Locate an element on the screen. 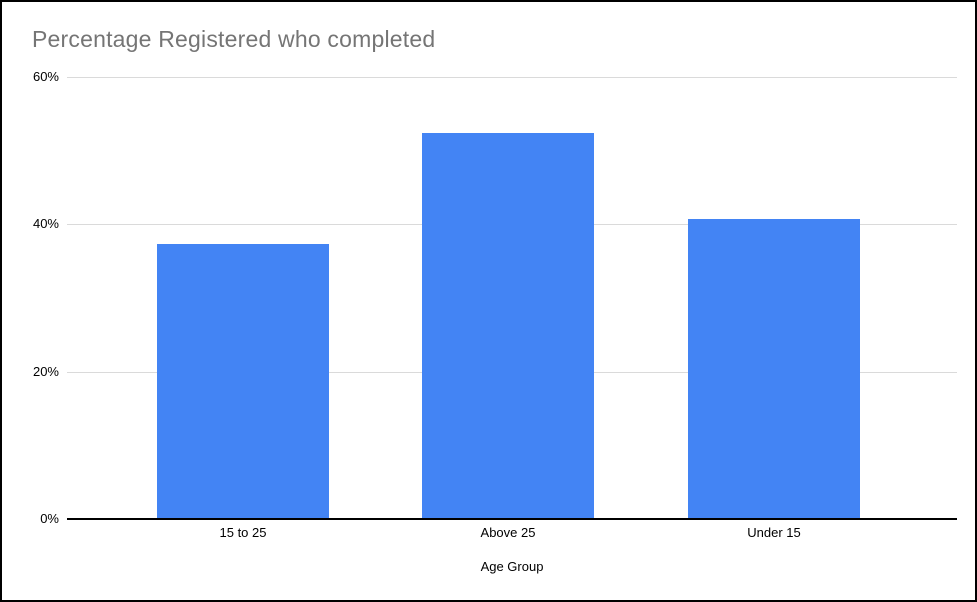  category-label: Above 25 is located at coordinates (508, 532).